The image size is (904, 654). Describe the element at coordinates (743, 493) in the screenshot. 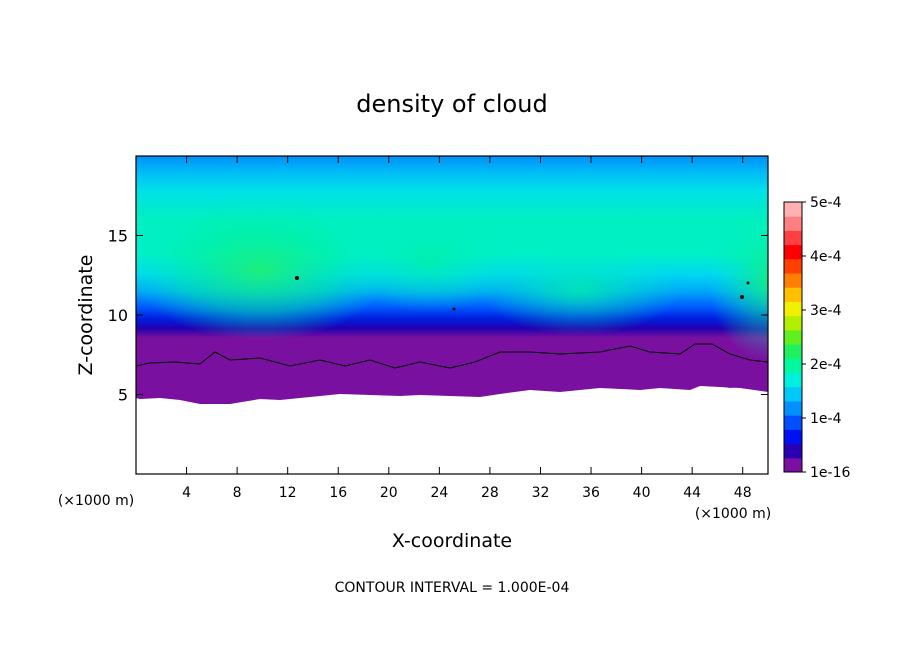

I see `x-tick-label: 48` at that location.